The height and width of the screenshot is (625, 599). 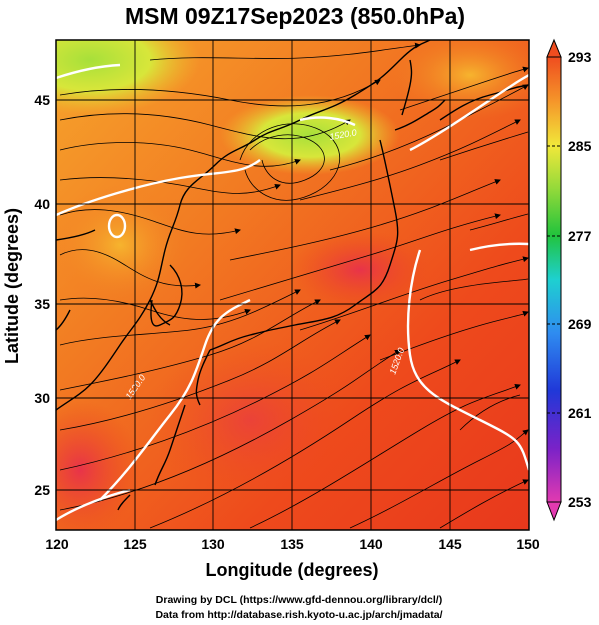 I want to click on colorbar-tick-label: 285, so click(x=580, y=146).